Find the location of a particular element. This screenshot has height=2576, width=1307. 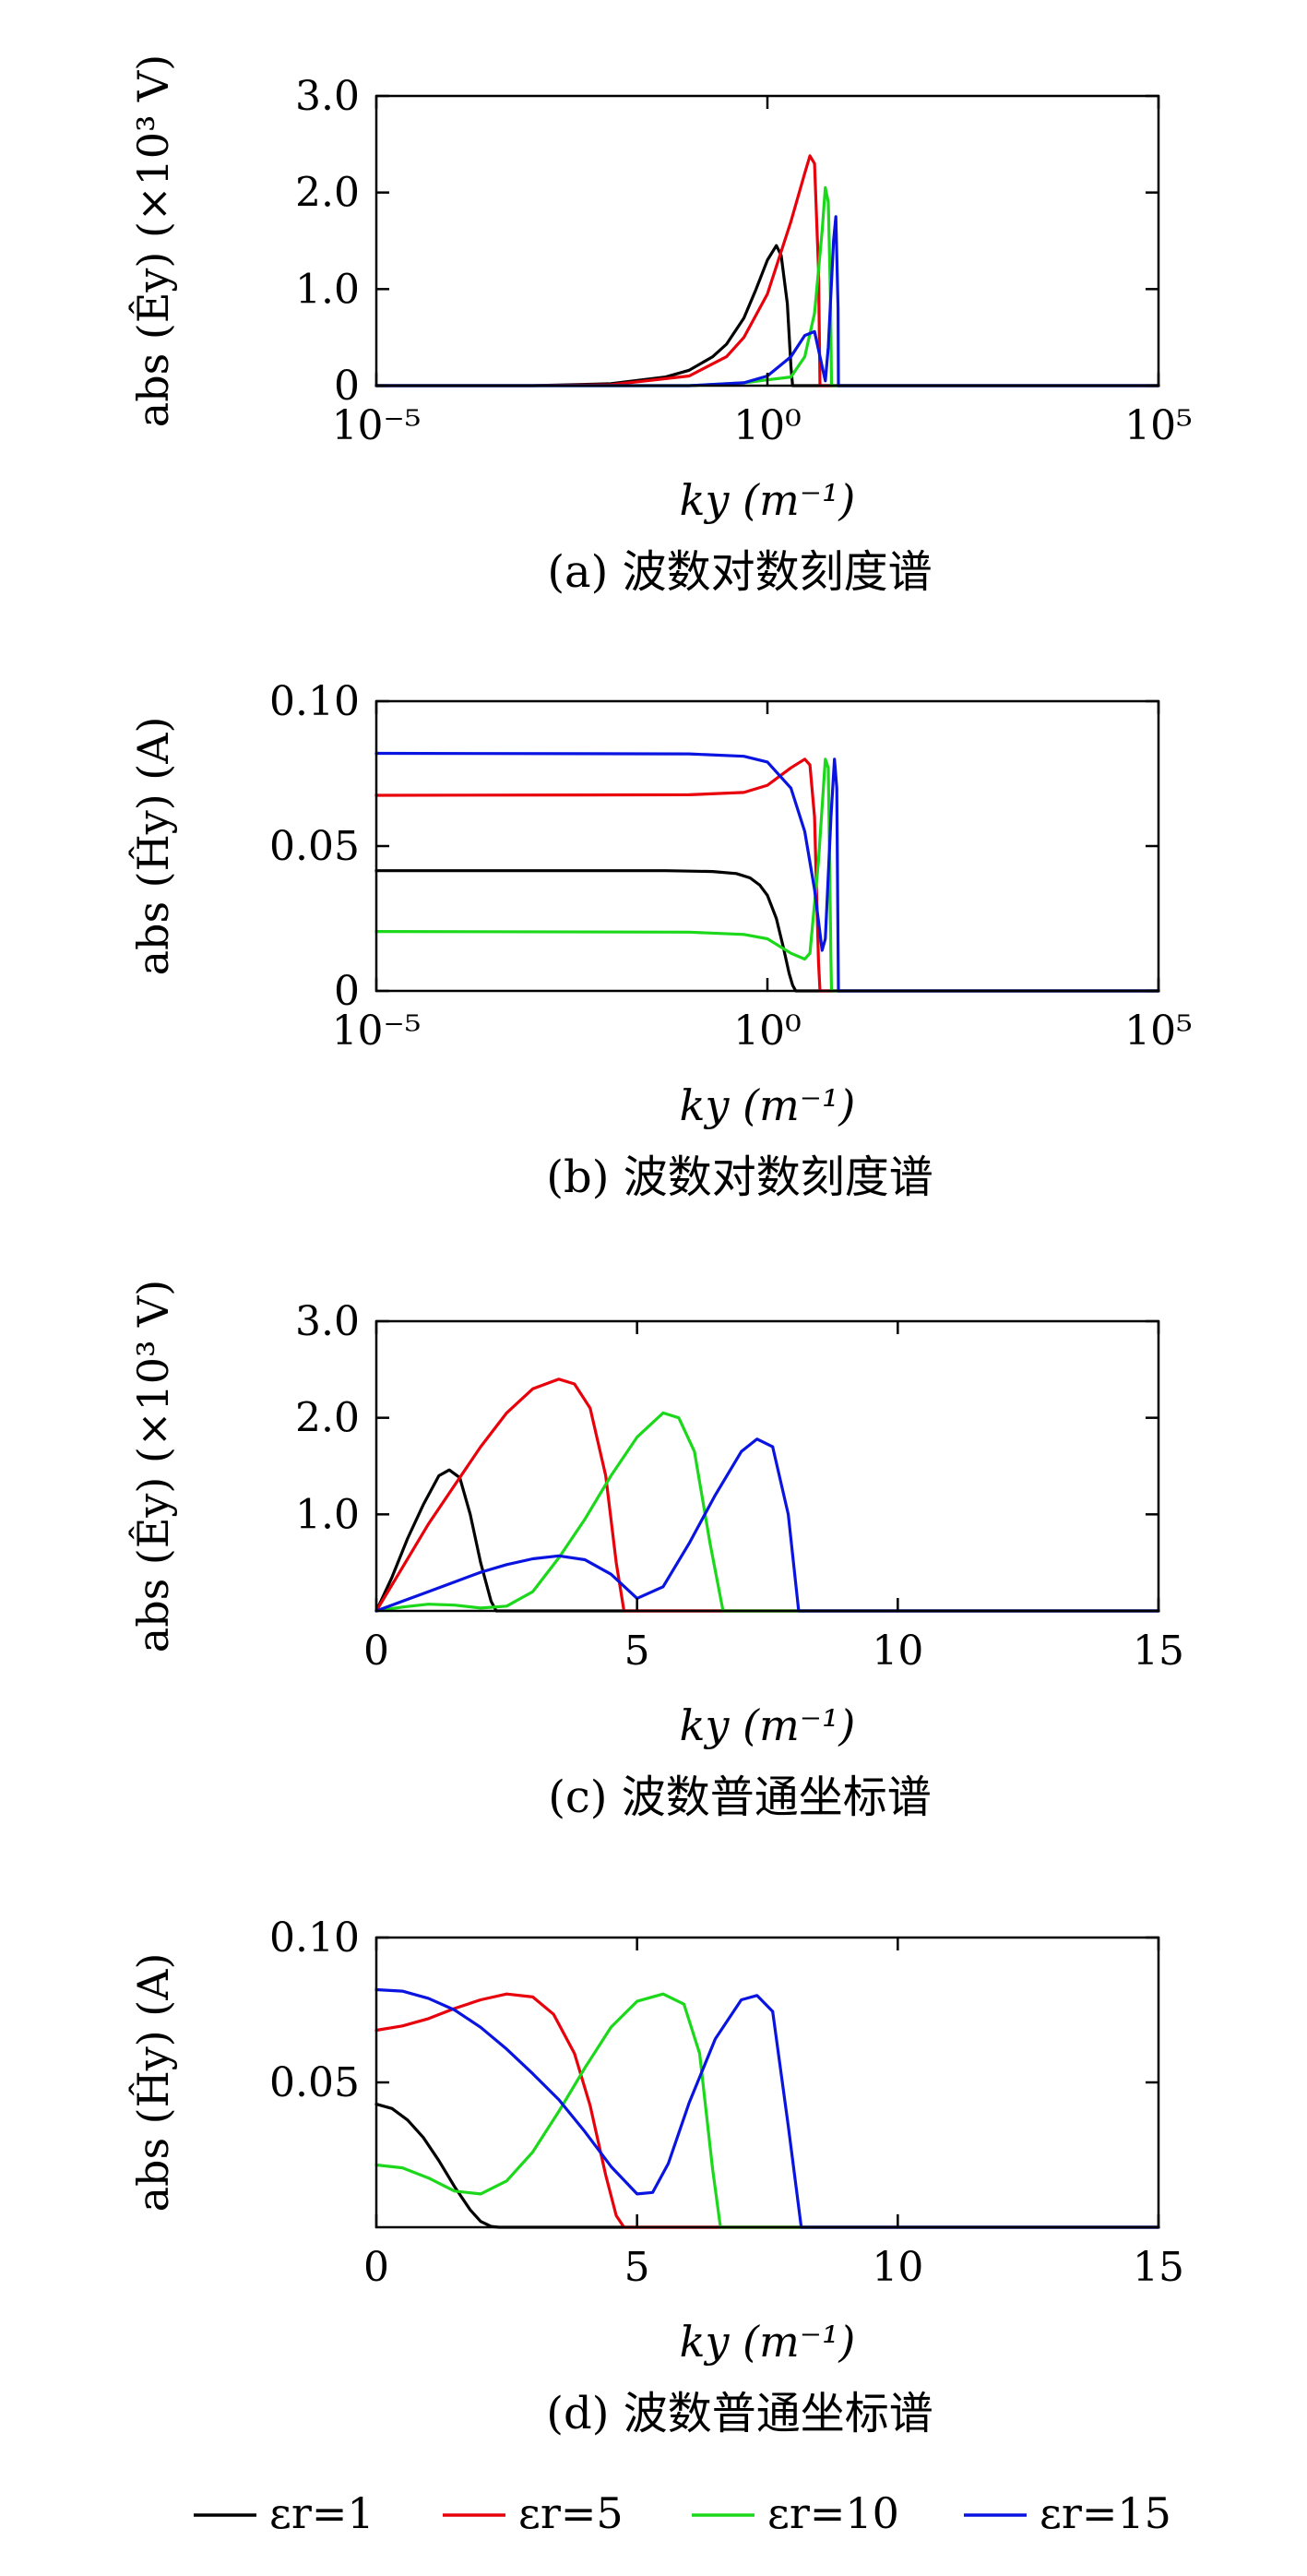

legend-label-er15: εr=15 is located at coordinates (1105, 2513).